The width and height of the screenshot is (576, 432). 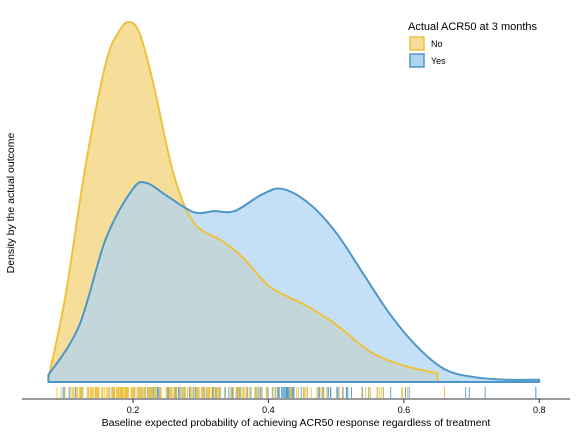 What do you see at coordinates (539, 410) in the screenshot?
I see `x-tick-label: 0.8` at bounding box center [539, 410].